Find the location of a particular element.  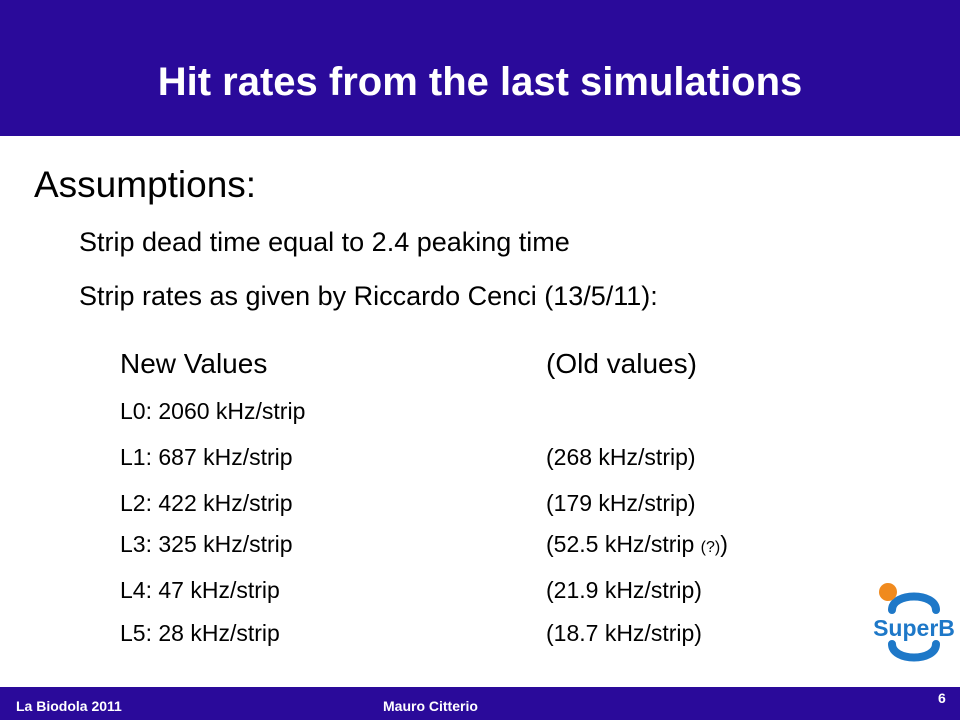

assumptions-heading: Assumptions: is located at coordinates (145, 184).